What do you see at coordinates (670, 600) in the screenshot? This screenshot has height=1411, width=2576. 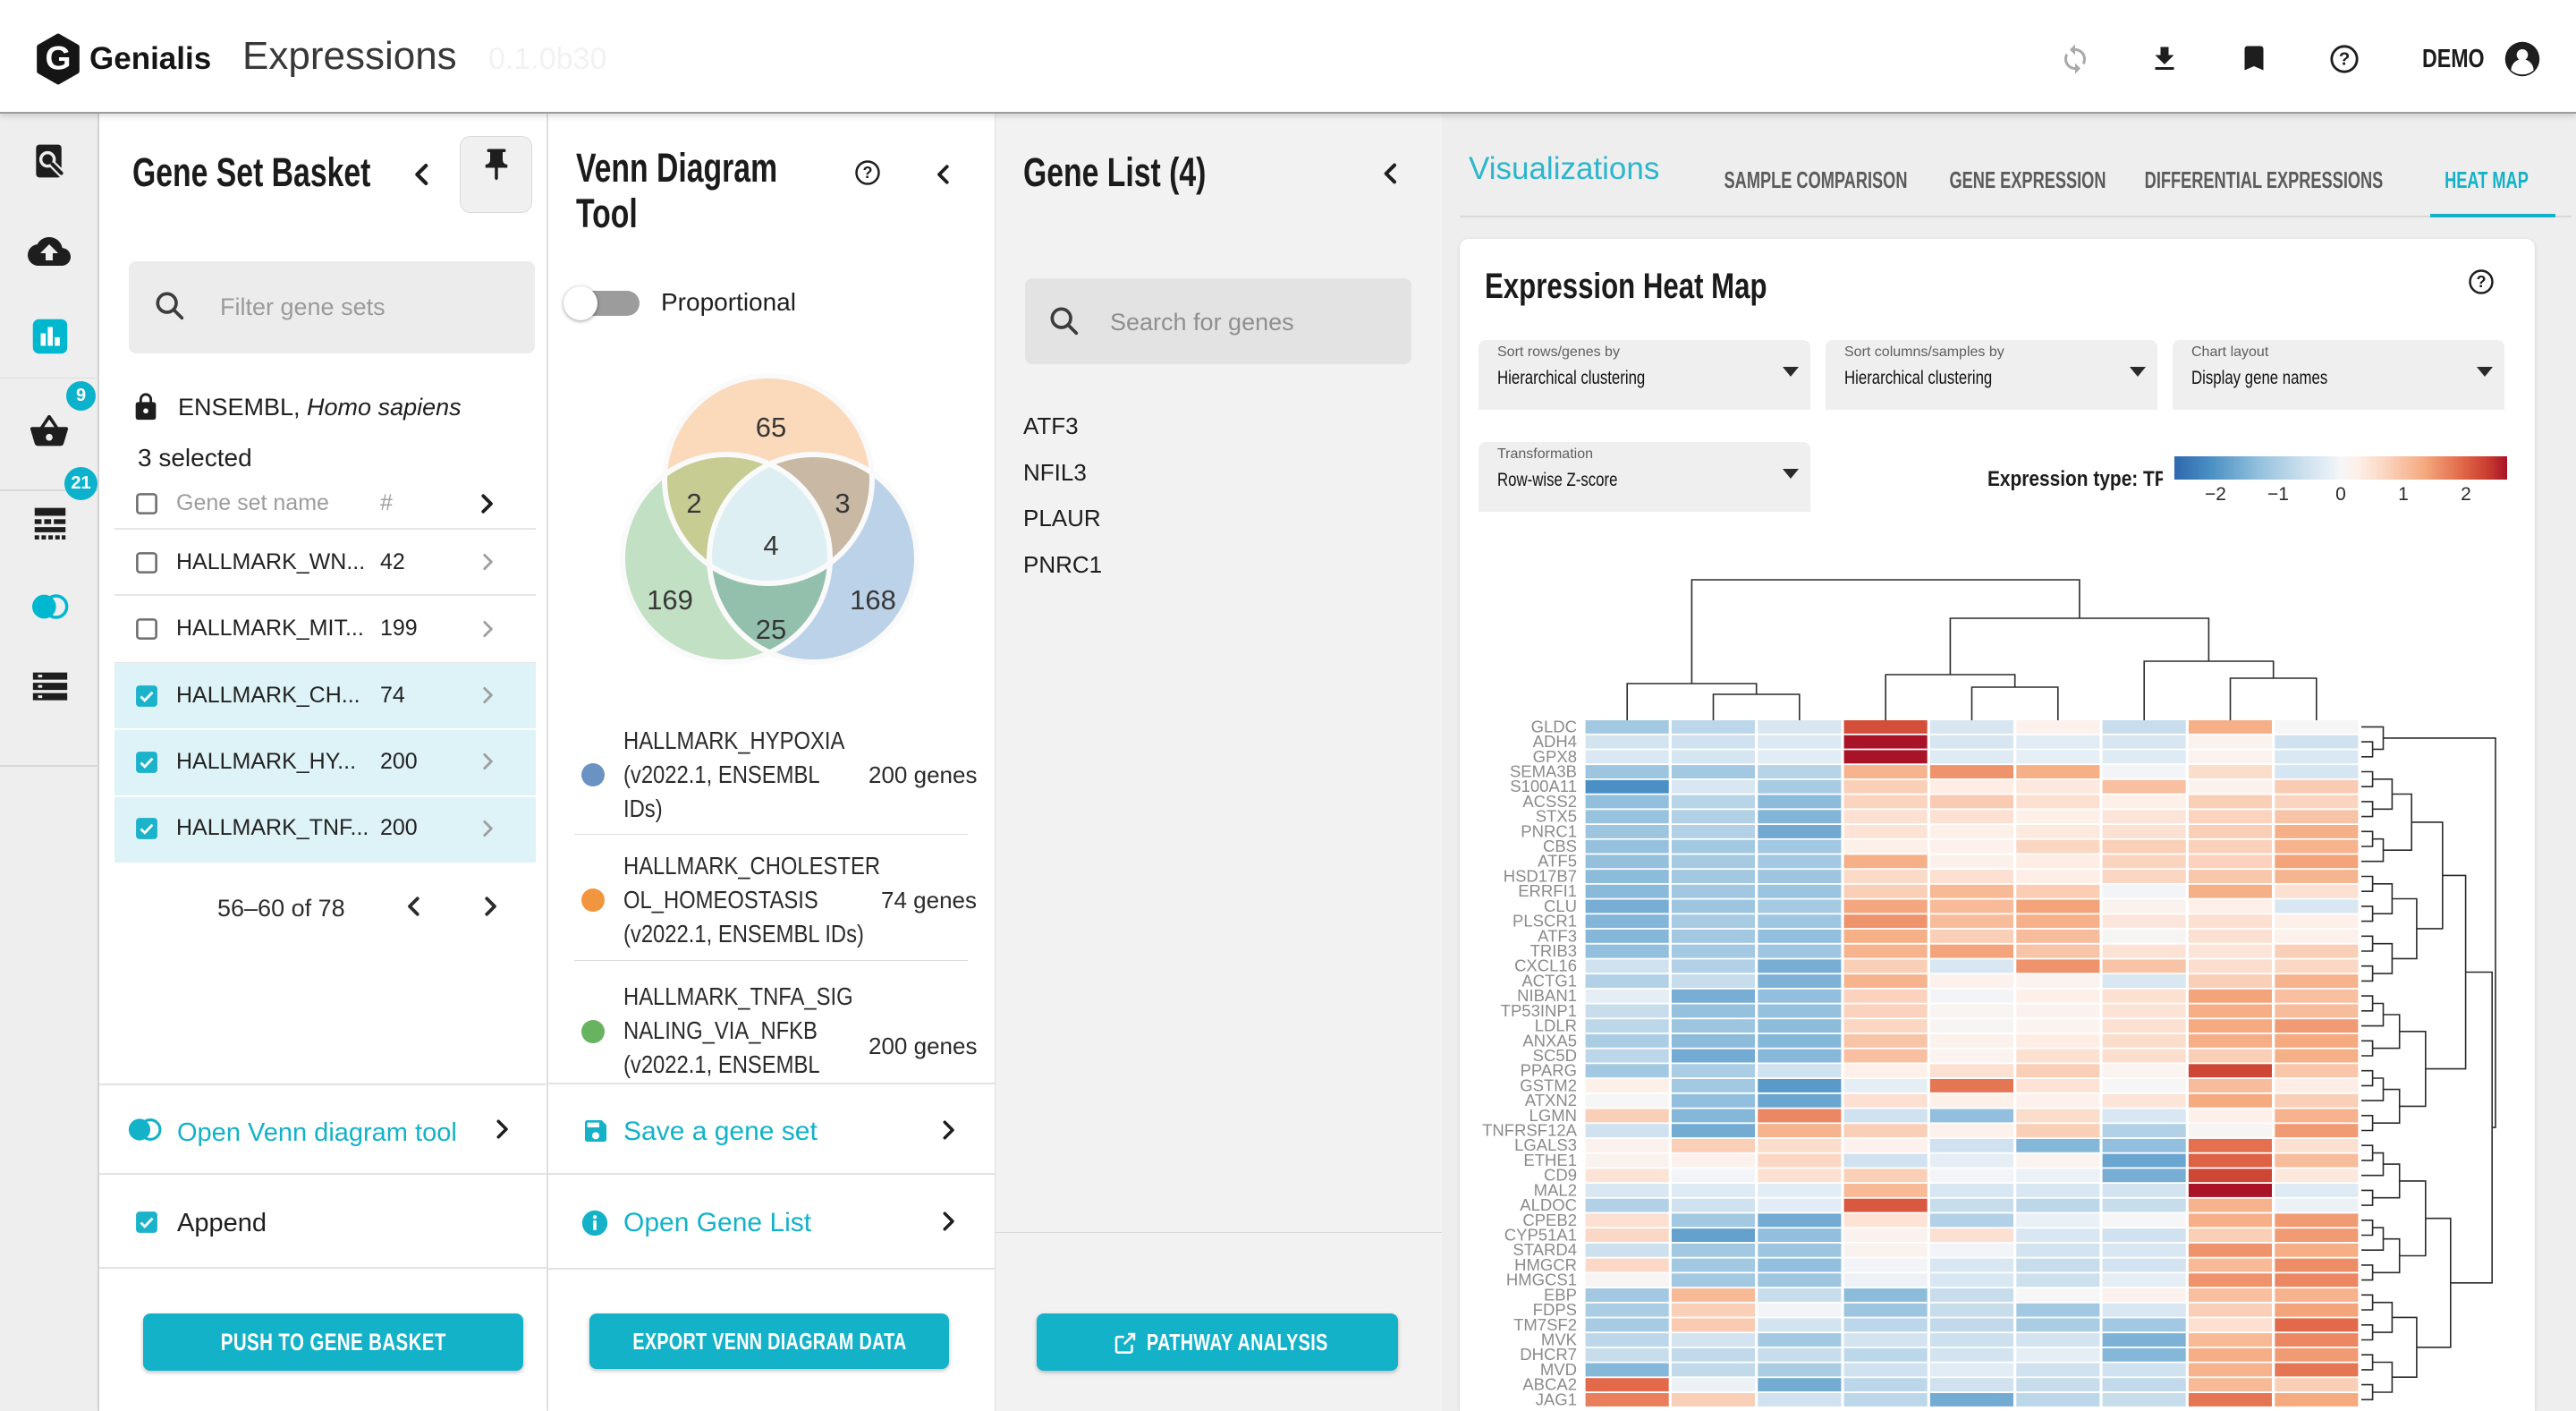 I see `svg-text: 169` at bounding box center [670, 600].